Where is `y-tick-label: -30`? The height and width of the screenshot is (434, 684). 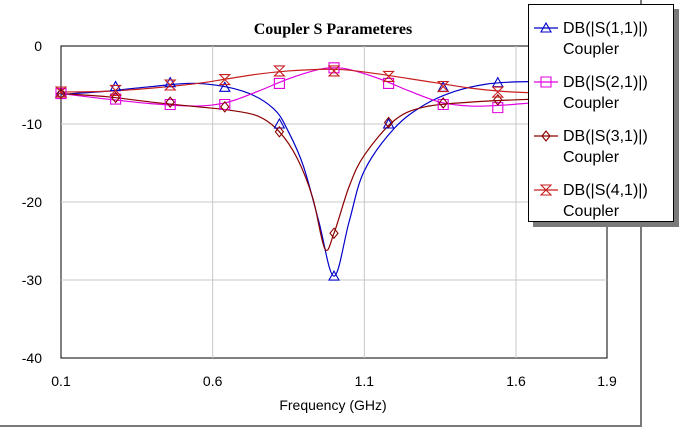 y-tick-label: -30 is located at coordinates (32, 280).